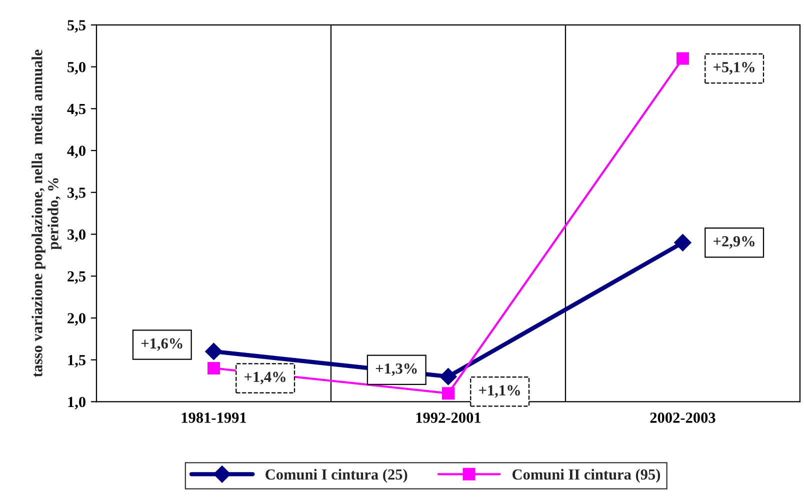 The image size is (804, 499). I want to click on data-label: +1,1%, so click(499, 391).